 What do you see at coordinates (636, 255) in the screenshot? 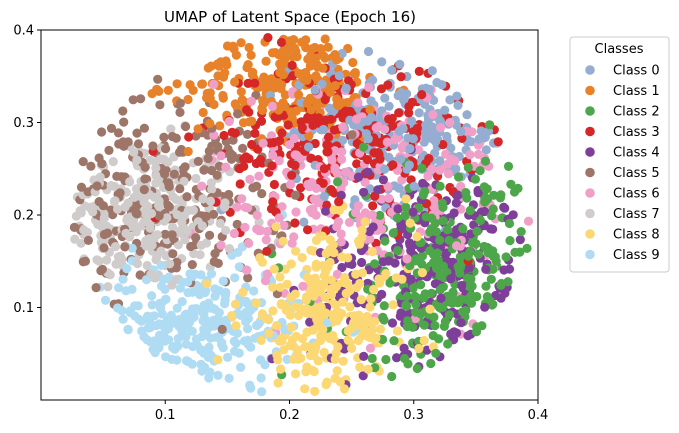
I see `legend-label-class-9: Class 9` at bounding box center [636, 255].